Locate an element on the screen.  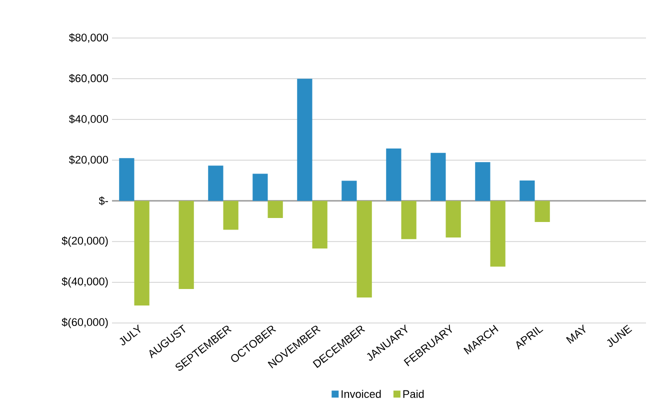
y-tick-label: $(40,000) is located at coordinates (85, 282).